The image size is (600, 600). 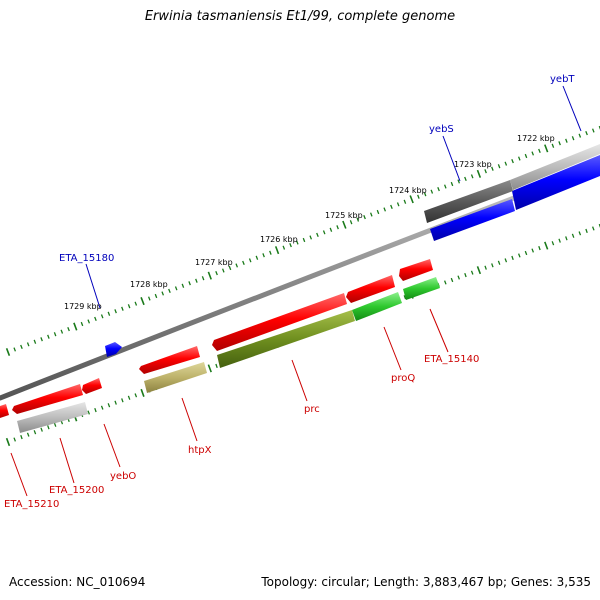 I want to click on gene-ETA_15210-feature, so click(x=4, y=411).